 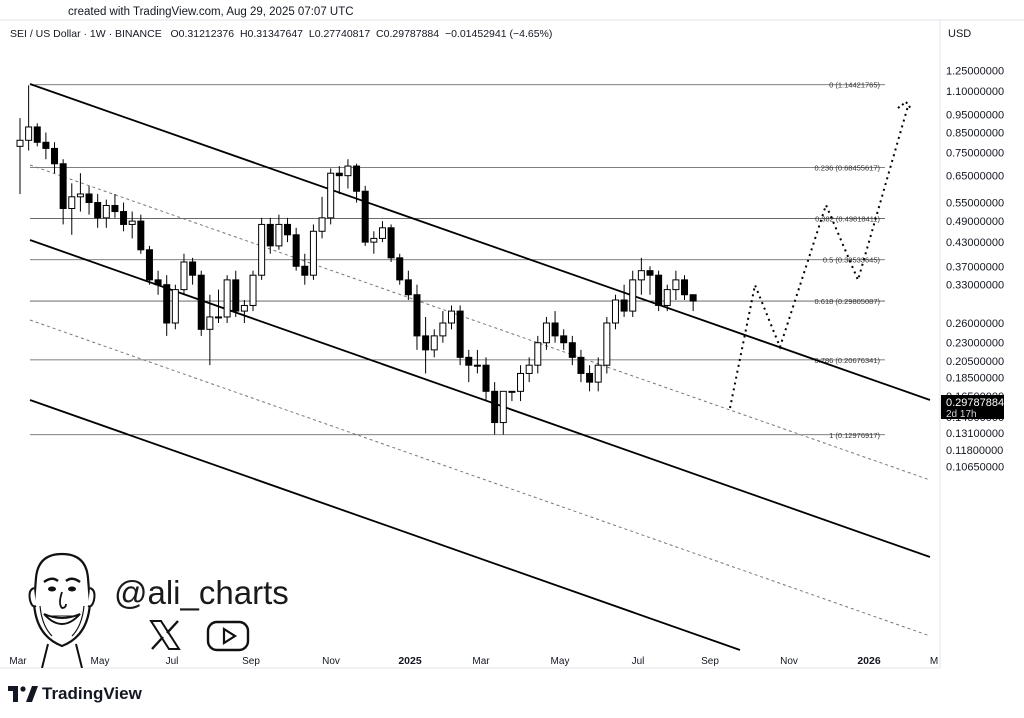 I want to click on author-handle: @ali_charts, so click(x=201, y=592).